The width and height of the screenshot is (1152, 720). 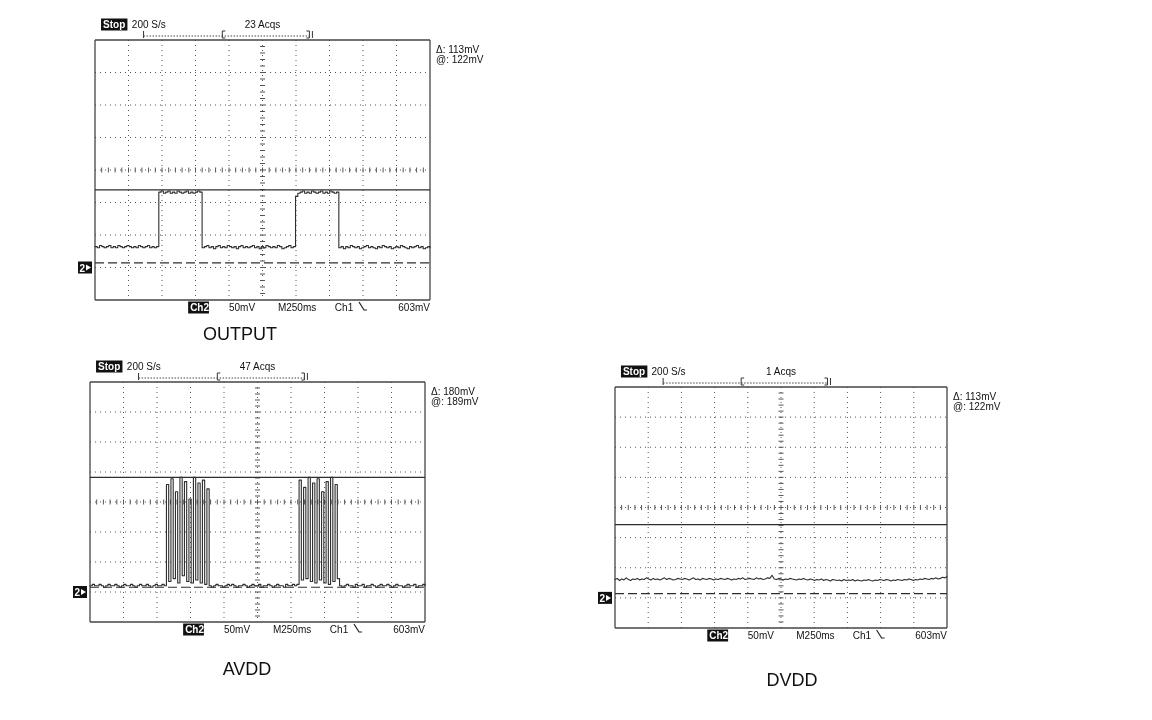 I want to click on text: @: 189mV, so click(x=455, y=401).